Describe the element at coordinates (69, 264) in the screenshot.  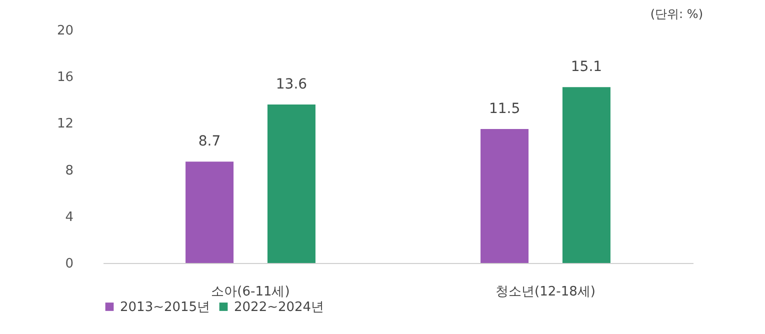
I see `y-tick-label: 0` at that location.